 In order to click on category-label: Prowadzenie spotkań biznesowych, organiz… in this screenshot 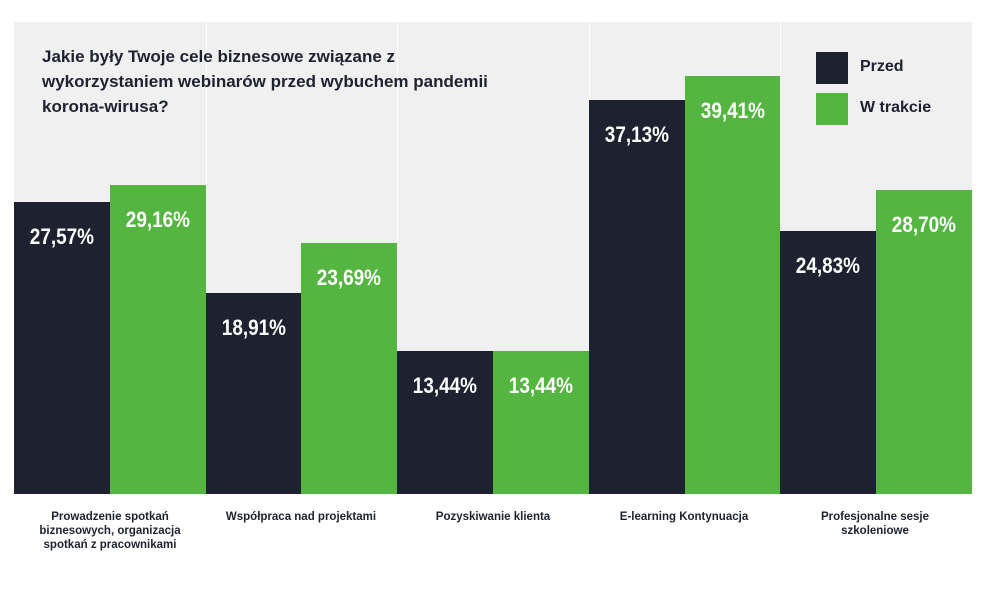, I will do `click(110, 531)`.